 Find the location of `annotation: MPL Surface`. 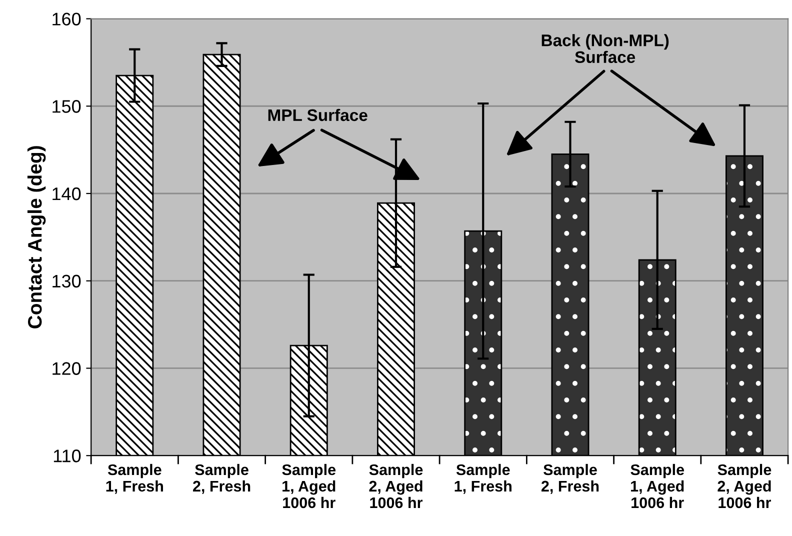

annotation: MPL Surface is located at coordinates (318, 115).